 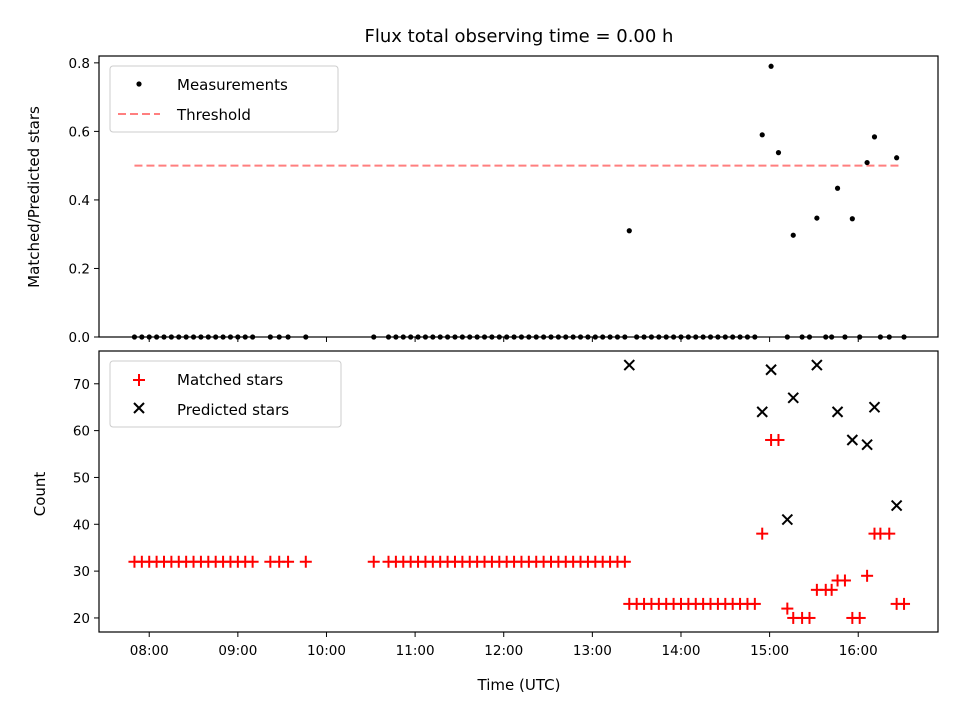 What do you see at coordinates (503, 651) in the screenshot?
I see `x-tick-label: 12:00` at bounding box center [503, 651].